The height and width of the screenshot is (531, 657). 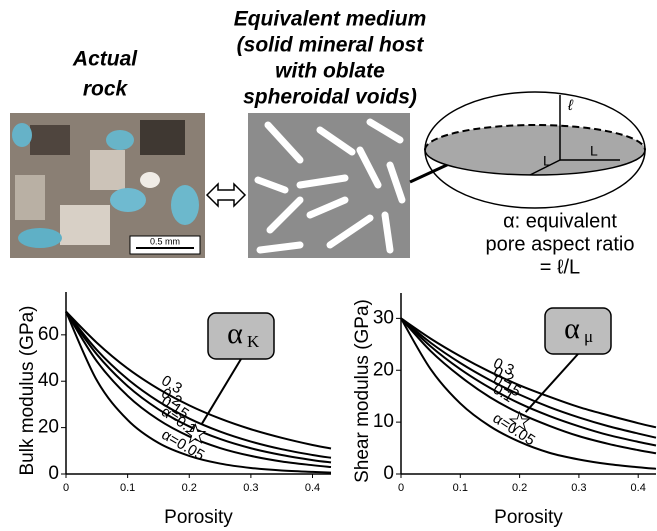 I want to click on y-tick-label: 60, so click(x=48, y=334).